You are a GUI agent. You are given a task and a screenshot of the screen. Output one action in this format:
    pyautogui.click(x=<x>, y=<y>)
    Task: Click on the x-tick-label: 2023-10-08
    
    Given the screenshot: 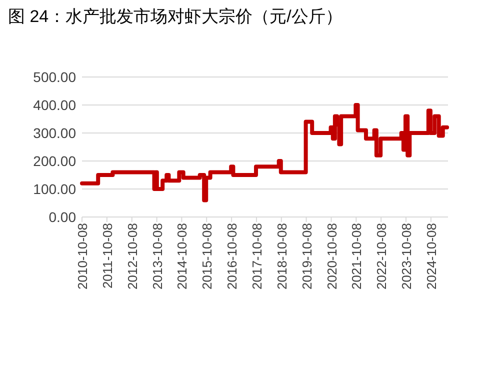 What is the action you would take?
    pyautogui.click(x=406, y=256)
    